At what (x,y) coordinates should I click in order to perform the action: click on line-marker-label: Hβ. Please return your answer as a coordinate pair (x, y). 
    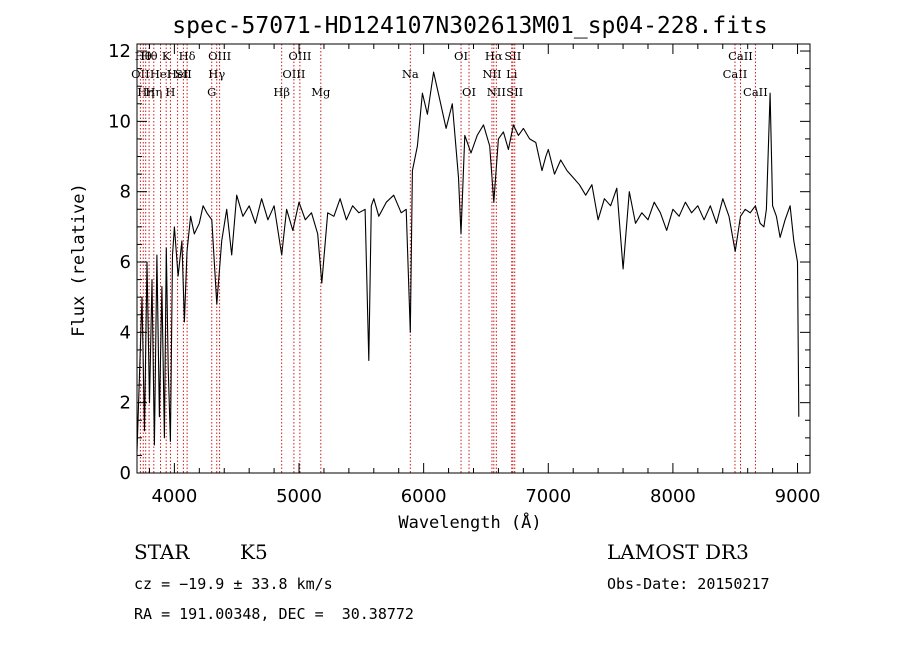
    Looking at the image, I should click on (281, 92).